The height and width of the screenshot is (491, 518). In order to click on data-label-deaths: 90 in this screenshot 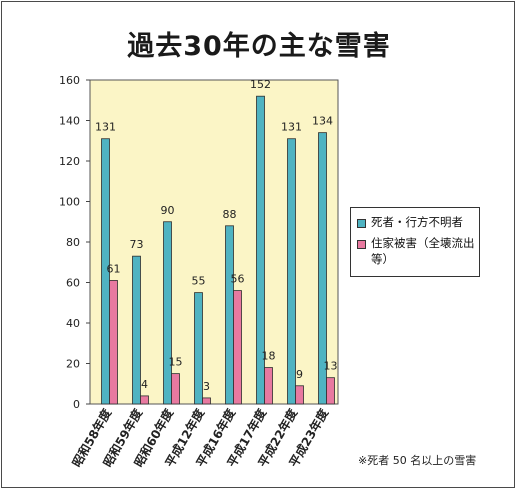, I will do `click(168, 210)`.